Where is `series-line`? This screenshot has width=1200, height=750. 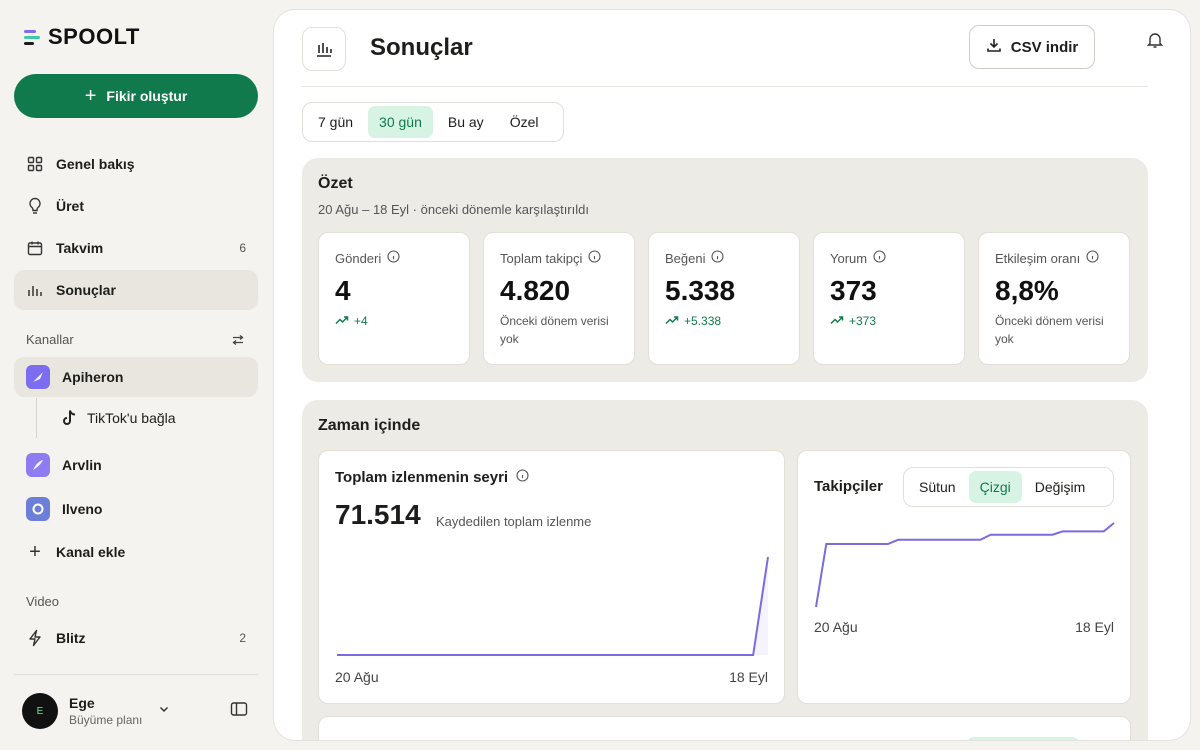 series-line is located at coordinates (965, 565).